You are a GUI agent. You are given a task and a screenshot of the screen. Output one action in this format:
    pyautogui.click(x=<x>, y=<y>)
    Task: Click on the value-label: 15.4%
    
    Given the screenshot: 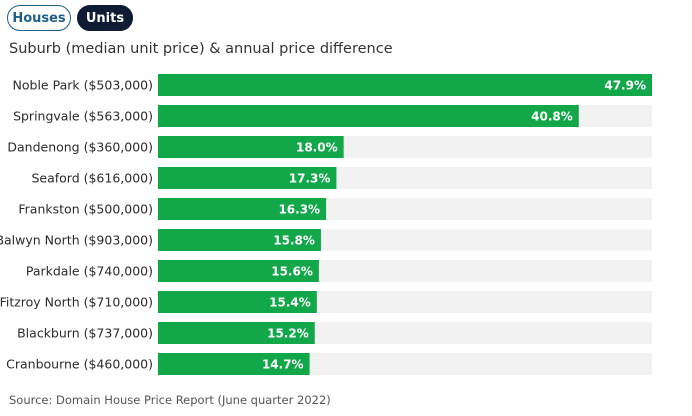 What is the action you would take?
    pyautogui.click(x=290, y=303)
    